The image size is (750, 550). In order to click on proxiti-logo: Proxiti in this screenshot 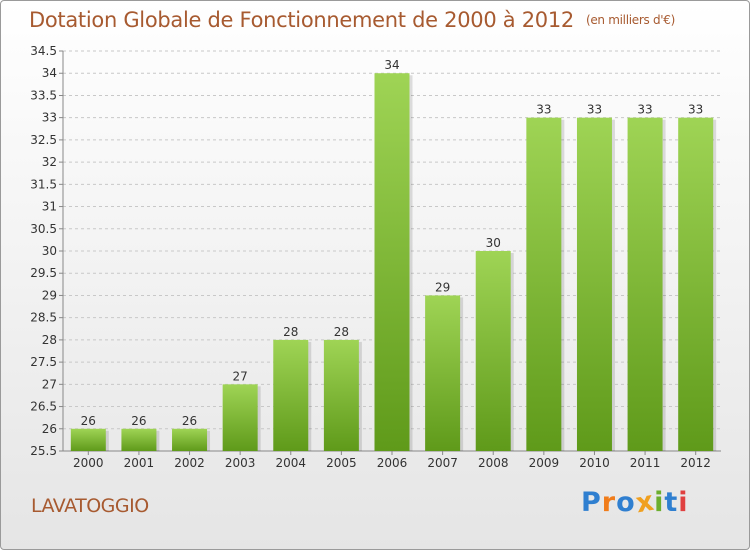, I will do `click(635, 503)`.